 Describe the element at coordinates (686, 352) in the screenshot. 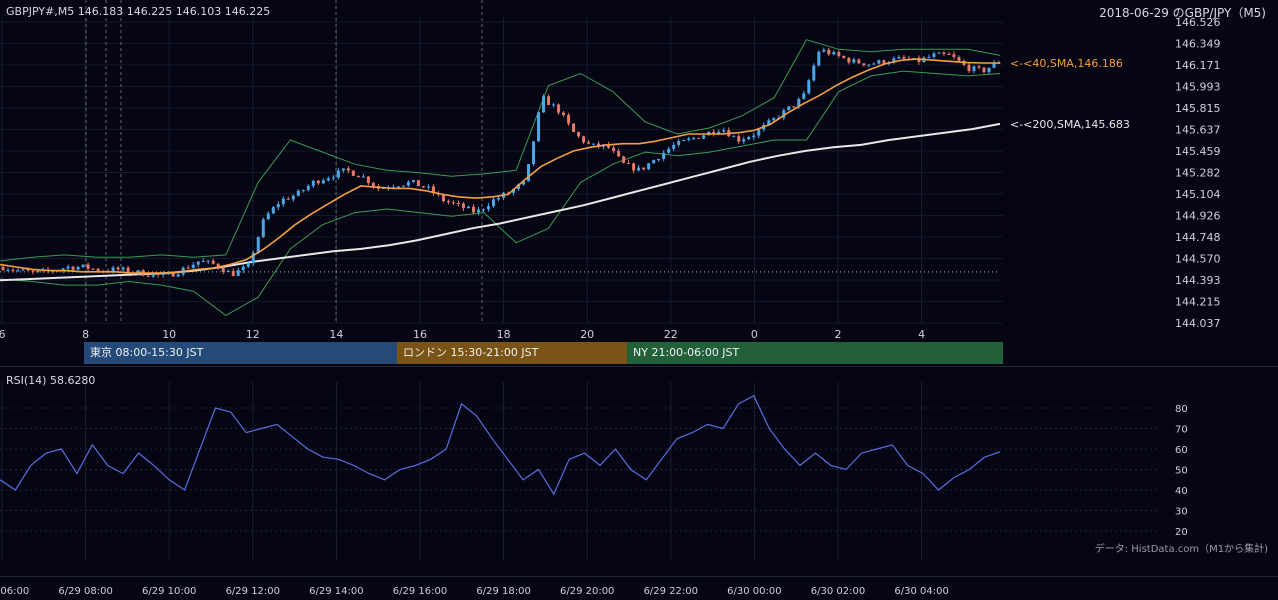

I see `session-ny-label: NY 21:00-06:00 JST` at that location.